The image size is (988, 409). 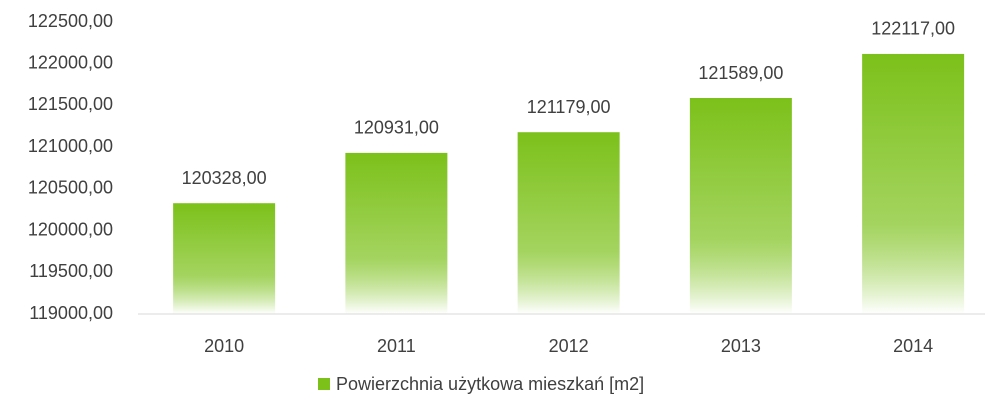 What do you see at coordinates (324, 384) in the screenshot?
I see `legend-swatch` at bounding box center [324, 384].